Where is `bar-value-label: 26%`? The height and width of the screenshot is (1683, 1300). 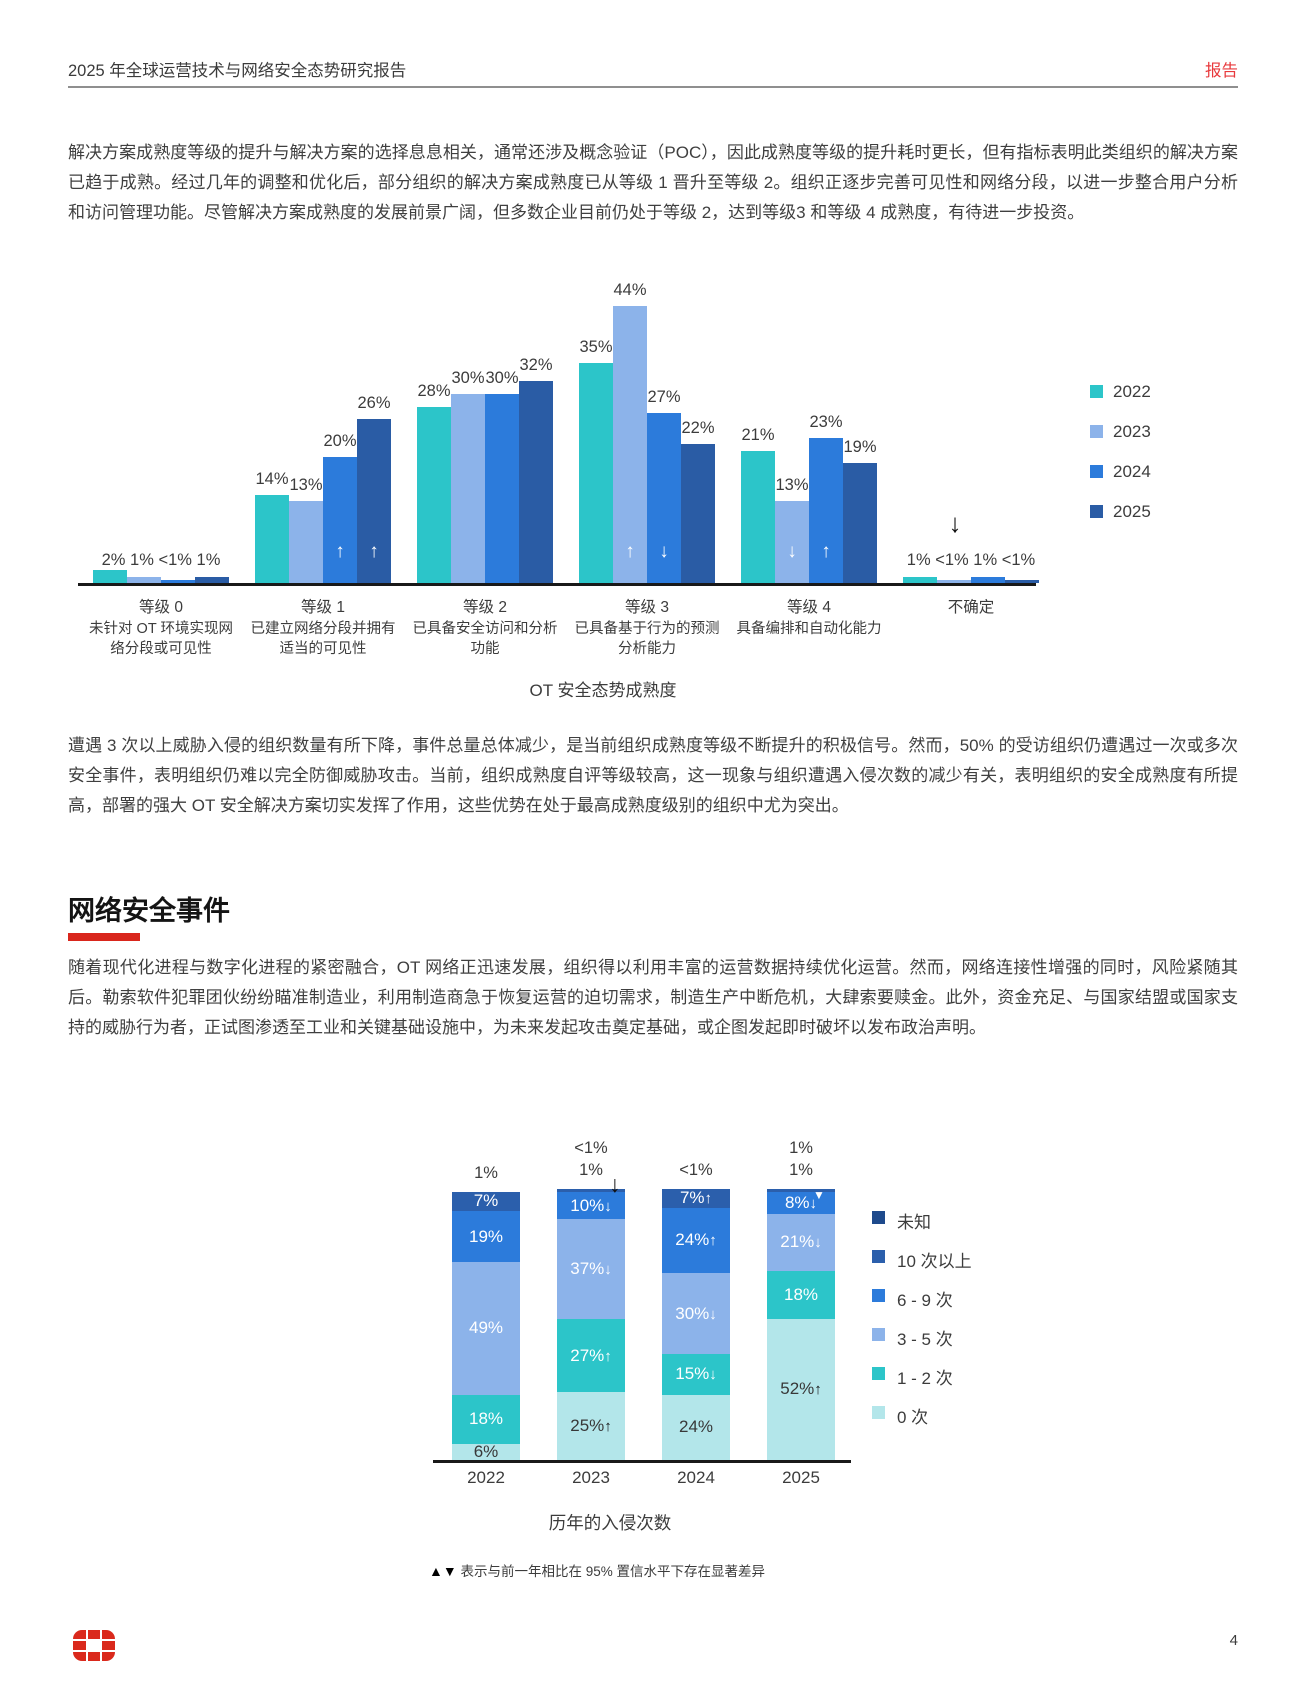
bar-value-label: 26% is located at coordinates (374, 403).